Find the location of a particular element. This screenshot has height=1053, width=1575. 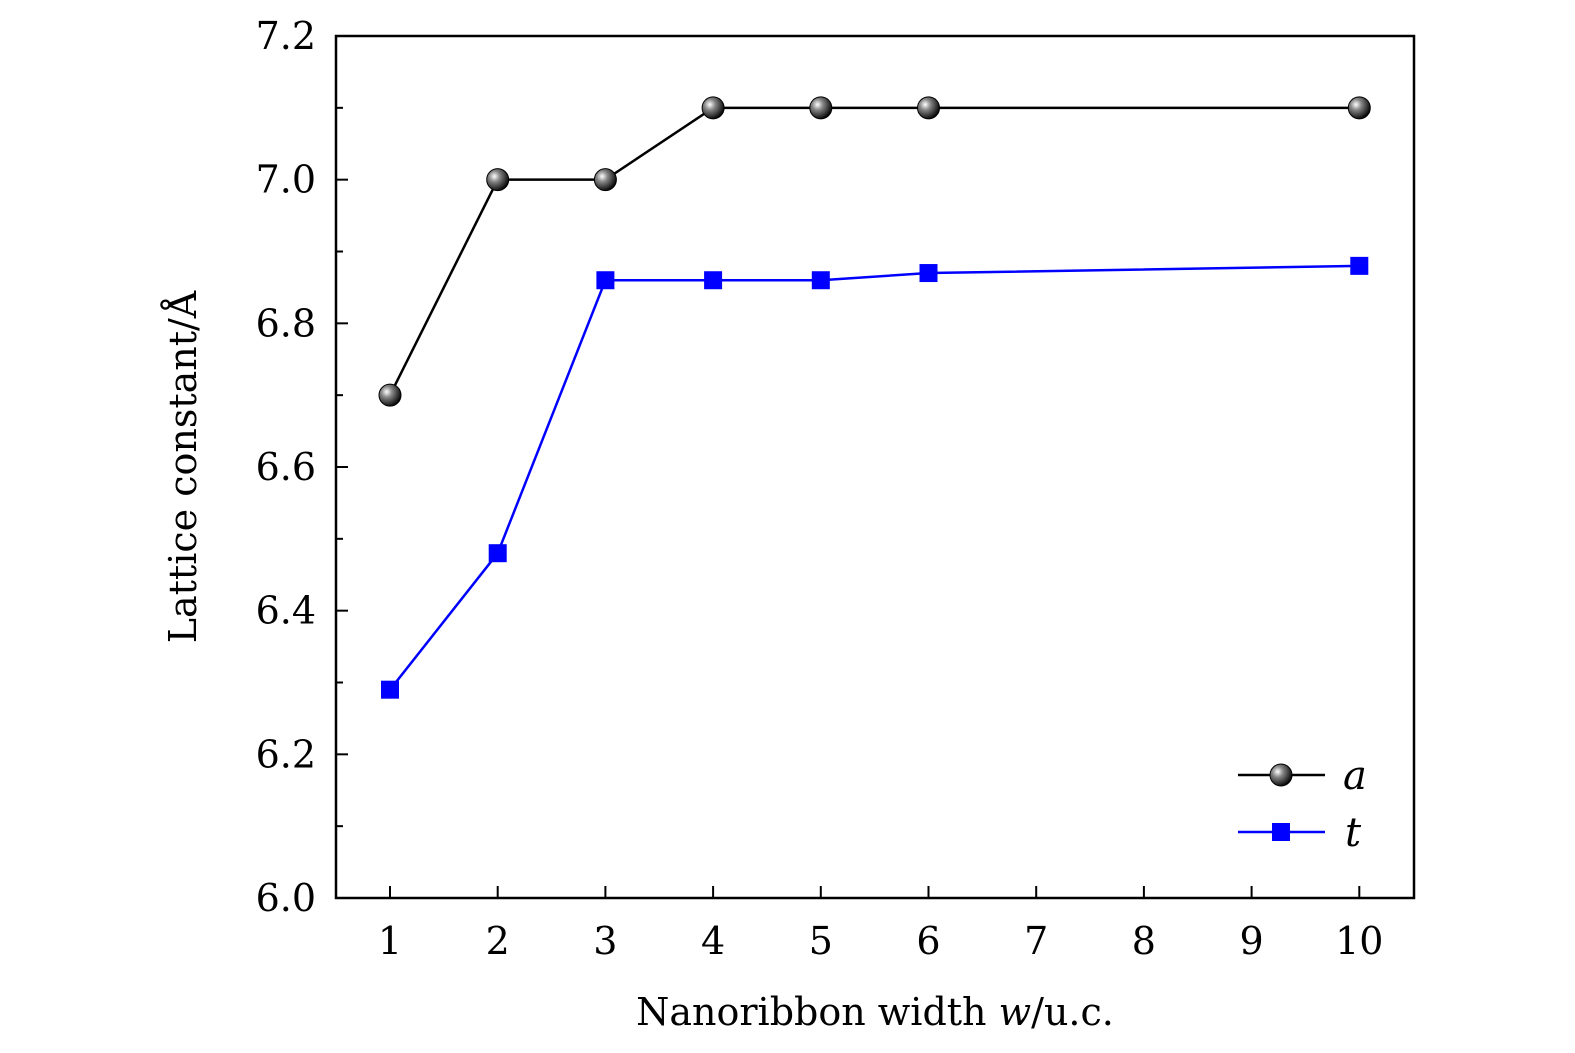

x-axis: 1 2 3 4 5 6 7 8 9 10 is located at coordinates (880, 924).